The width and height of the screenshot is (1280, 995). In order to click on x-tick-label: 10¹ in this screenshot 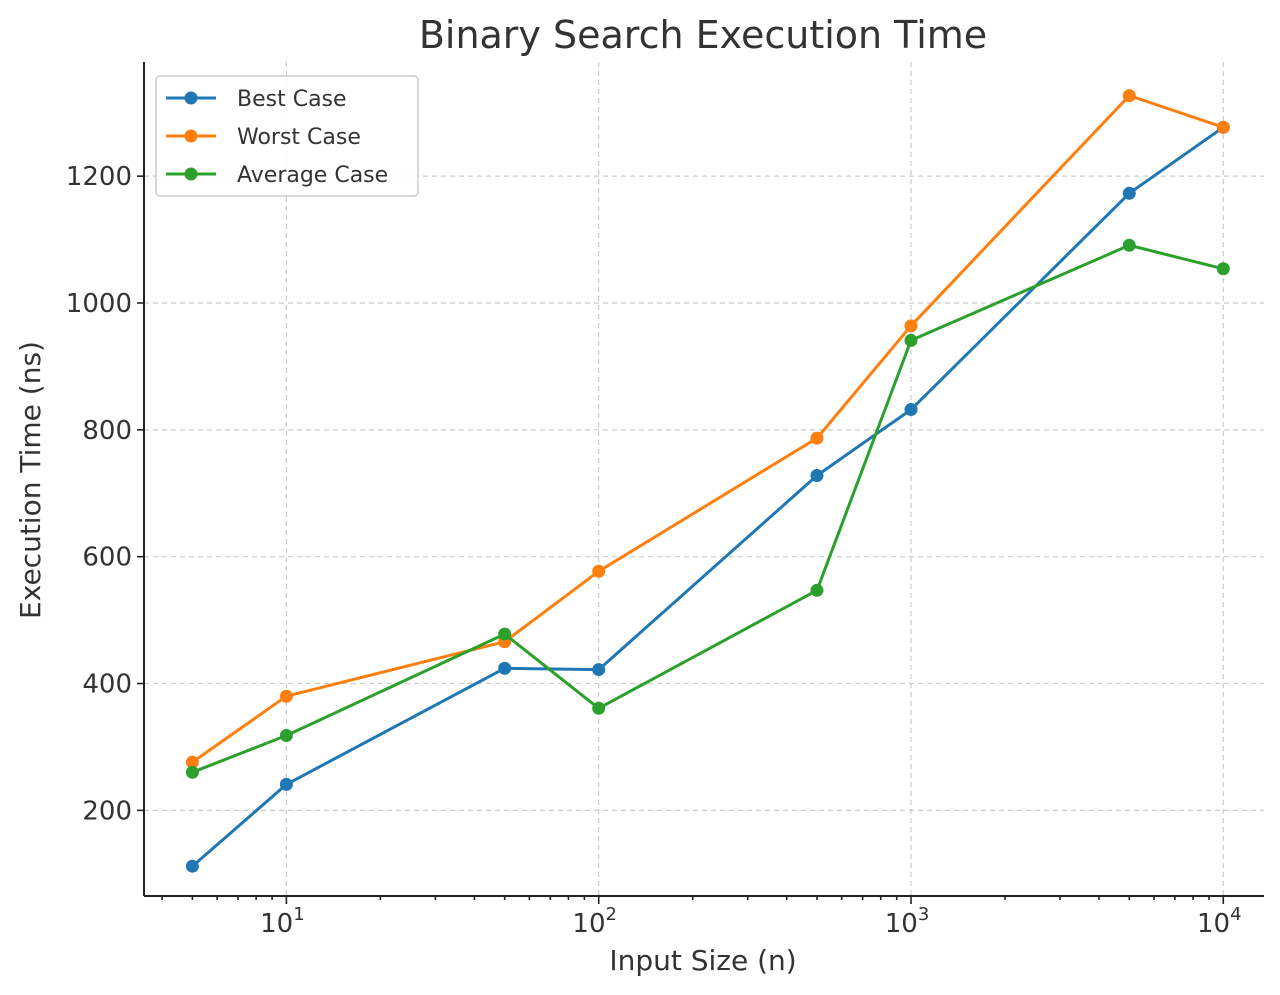, I will do `click(282, 921)`.